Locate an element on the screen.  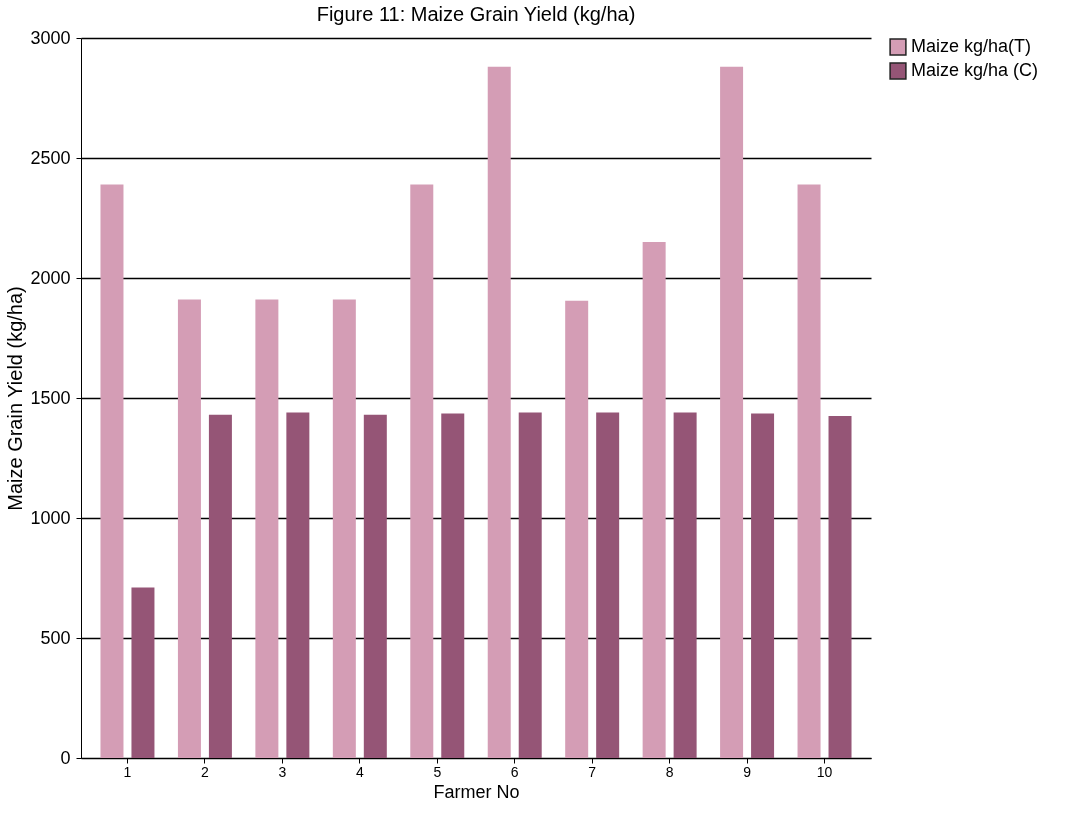
x-tick-label: 1 is located at coordinates (127, 771).